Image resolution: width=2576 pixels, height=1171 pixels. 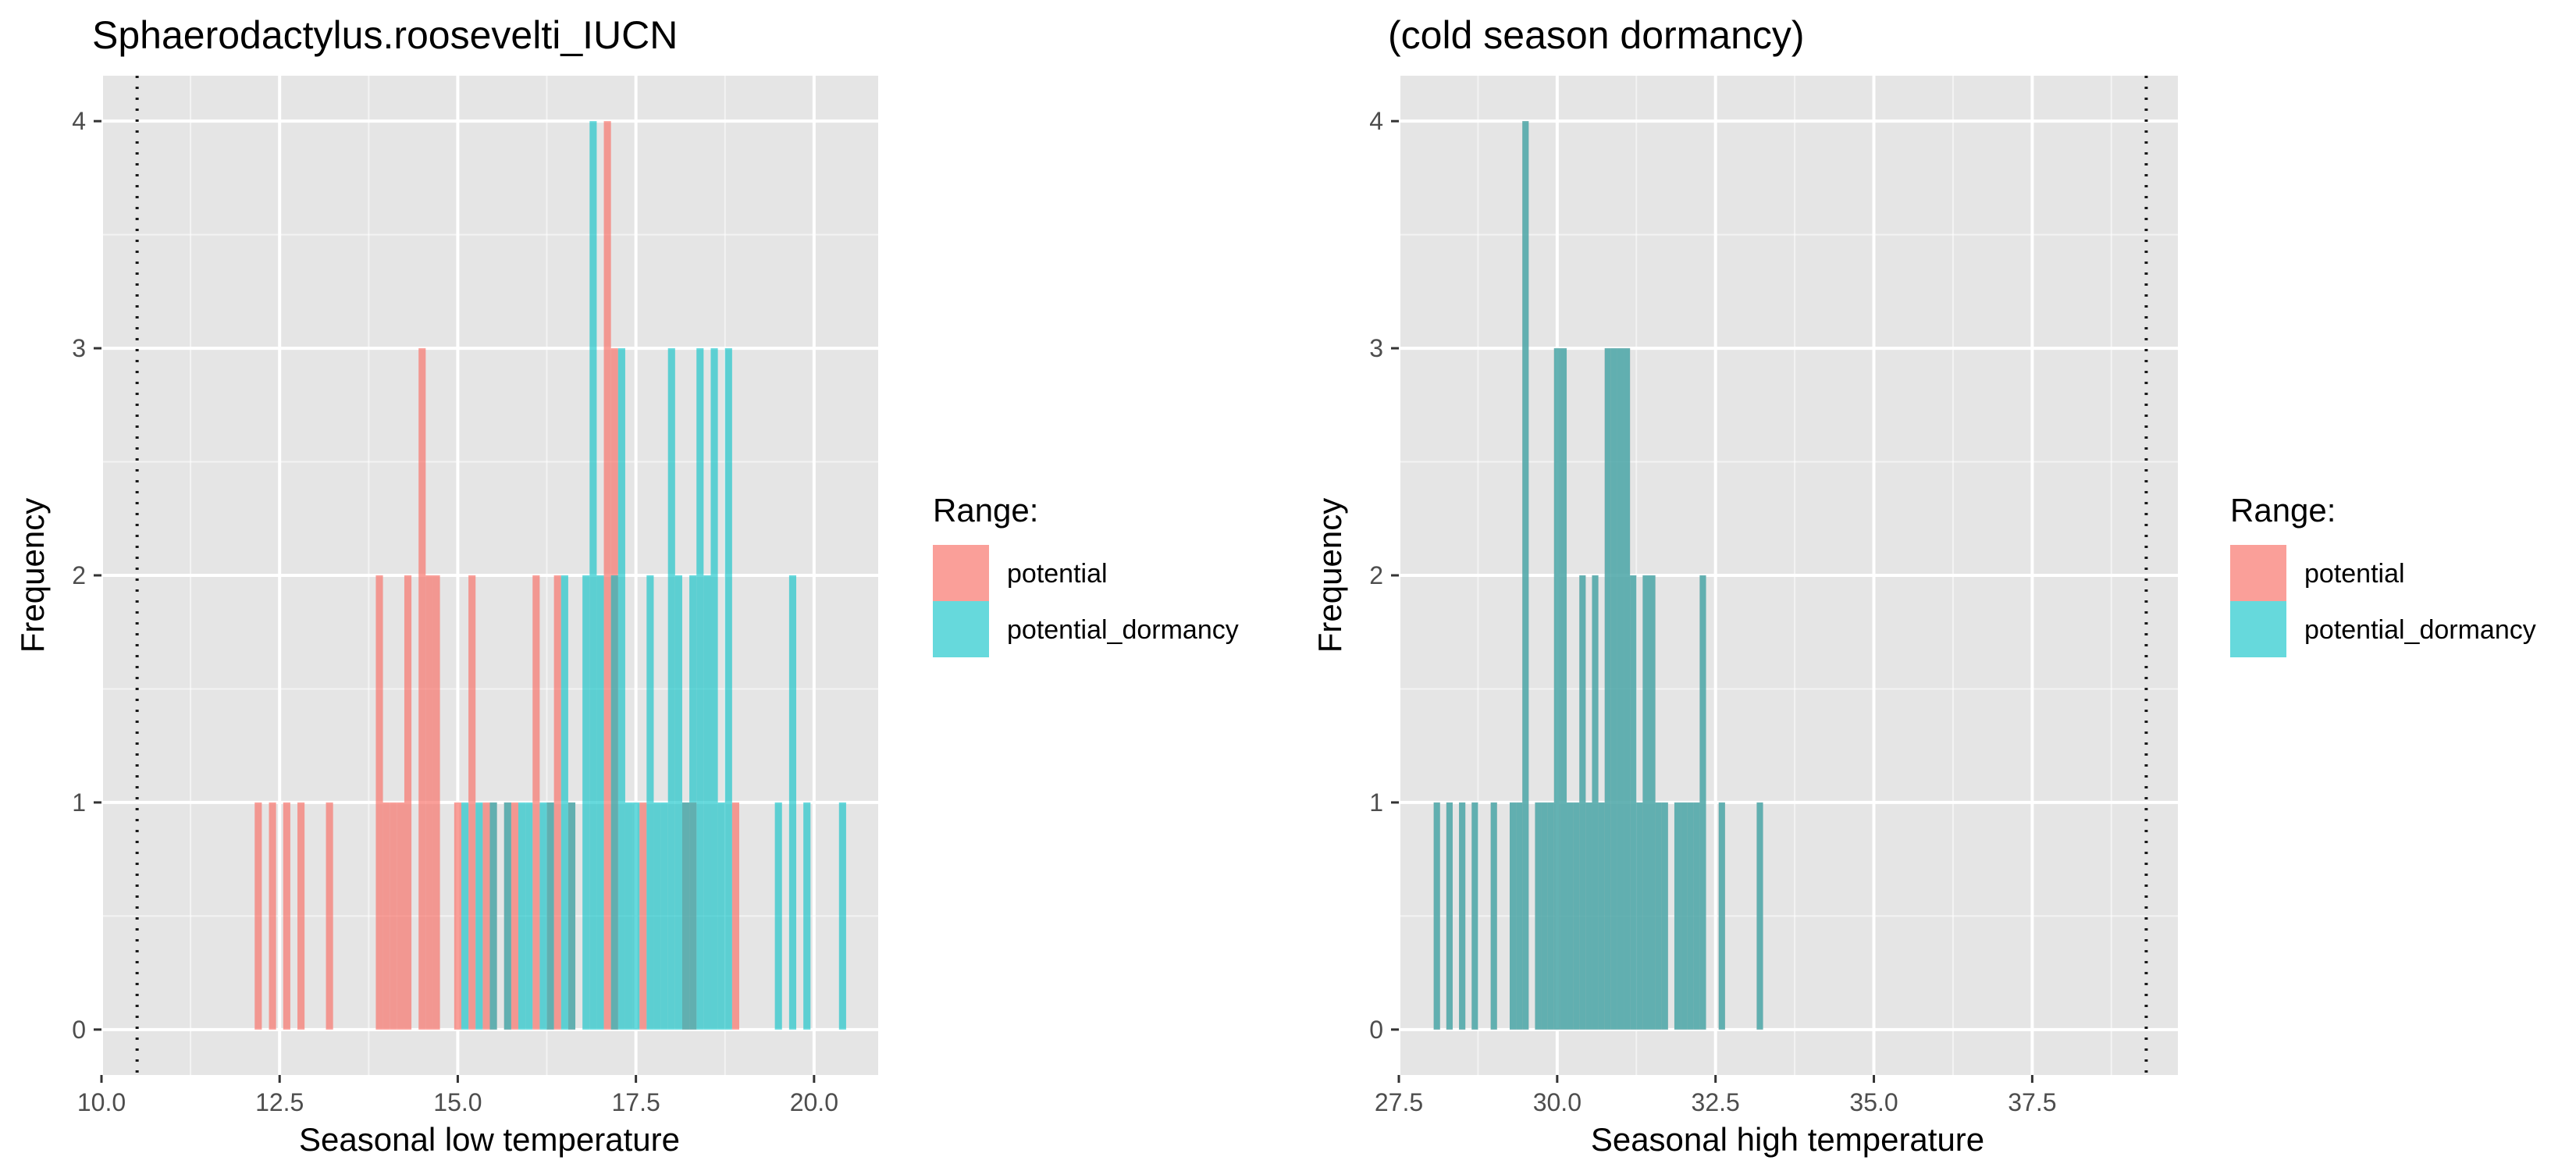 I want to click on left-legend-swatch-potential-dormancy, so click(x=961, y=629).